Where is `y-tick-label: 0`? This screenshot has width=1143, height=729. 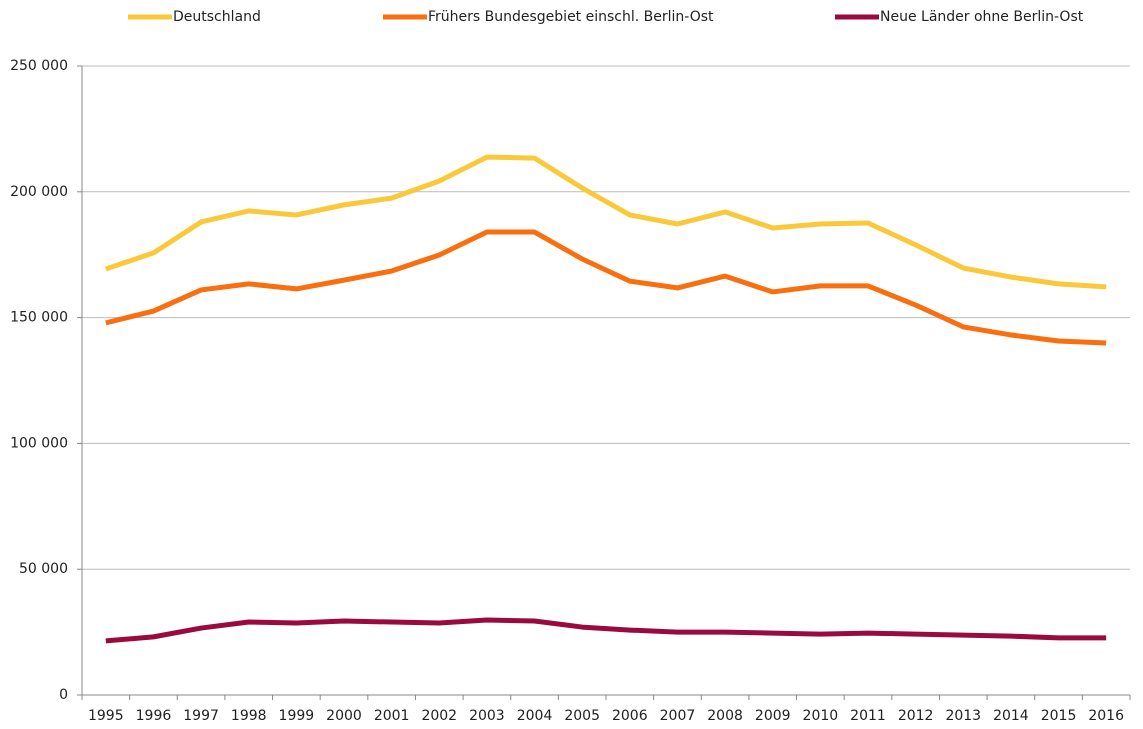
y-tick-label: 0 is located at coordinates (63, 695).